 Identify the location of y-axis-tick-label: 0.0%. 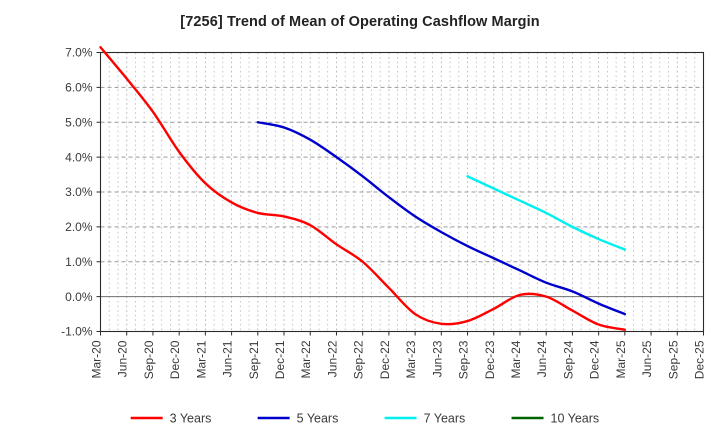
(79, 297).